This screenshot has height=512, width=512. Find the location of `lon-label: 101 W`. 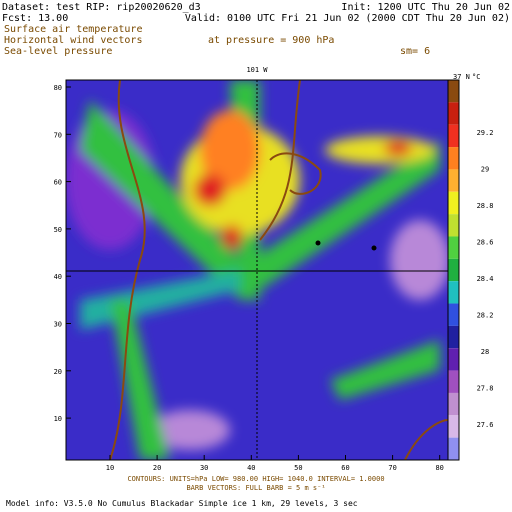

lon-label: 101 W is located at coordinates (257, 70).